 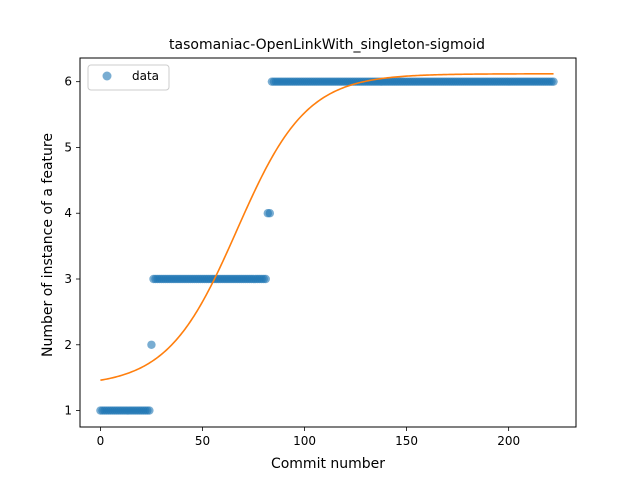 I want to click on legend: data, so click(x=128, y=77).